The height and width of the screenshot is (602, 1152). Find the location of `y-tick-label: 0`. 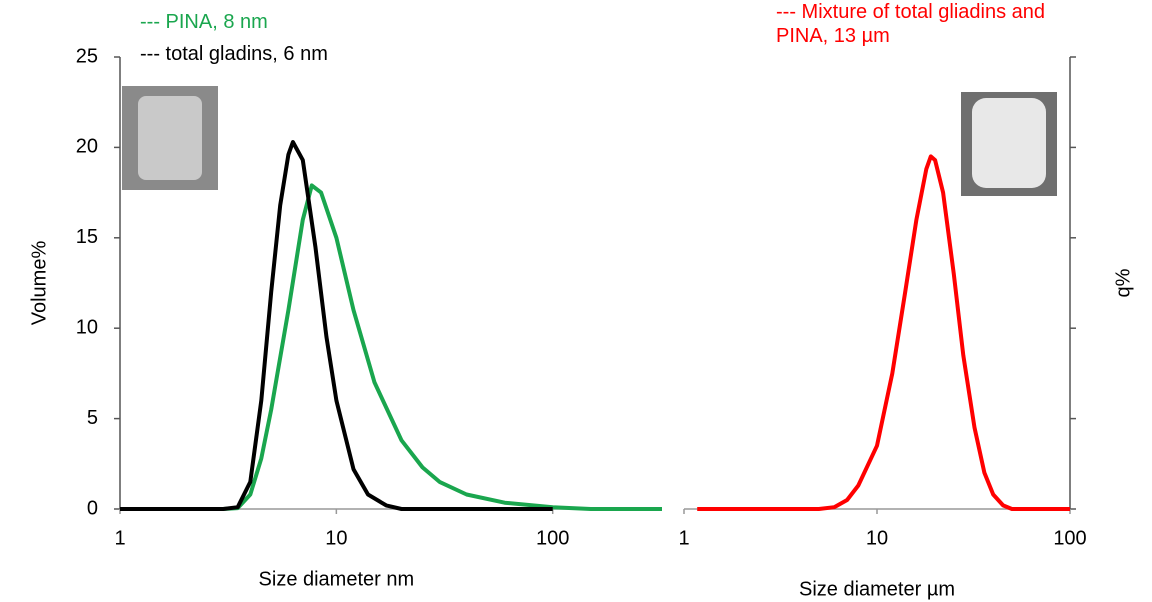

y-tick-label: 0 is located at coordinates (92, 508).